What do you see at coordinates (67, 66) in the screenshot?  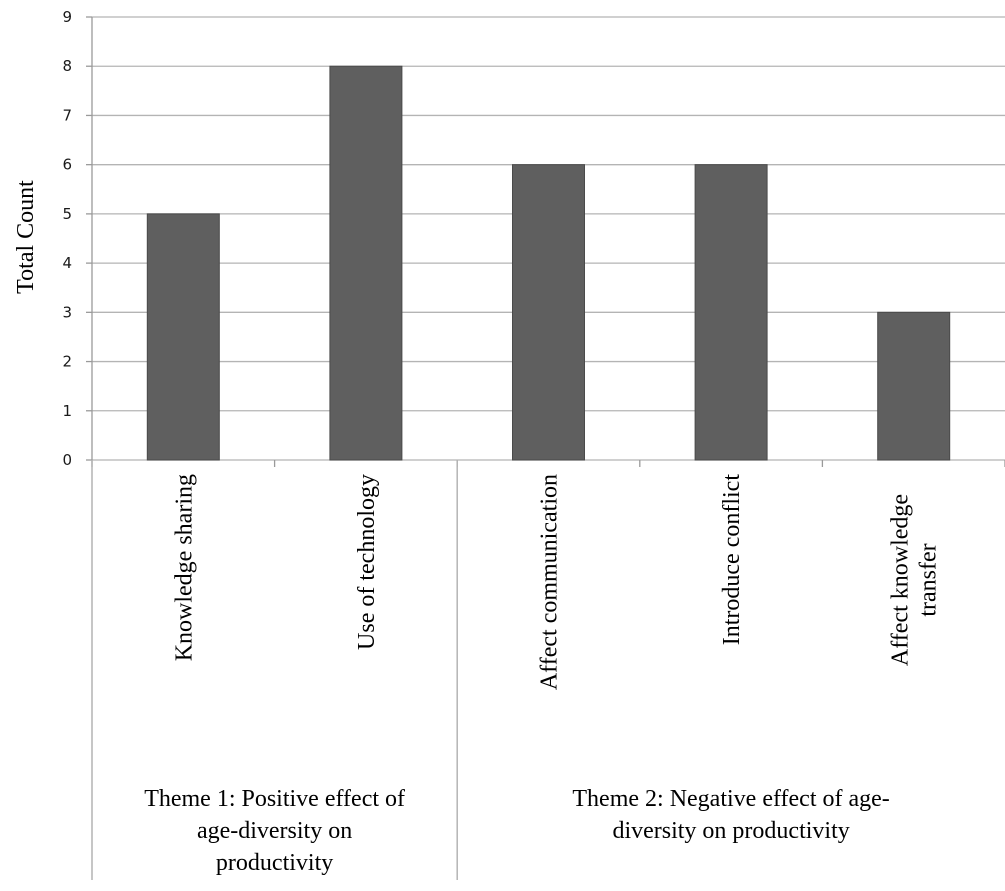 I see `y-tick-label: 8` at bounding box center [67, 66].